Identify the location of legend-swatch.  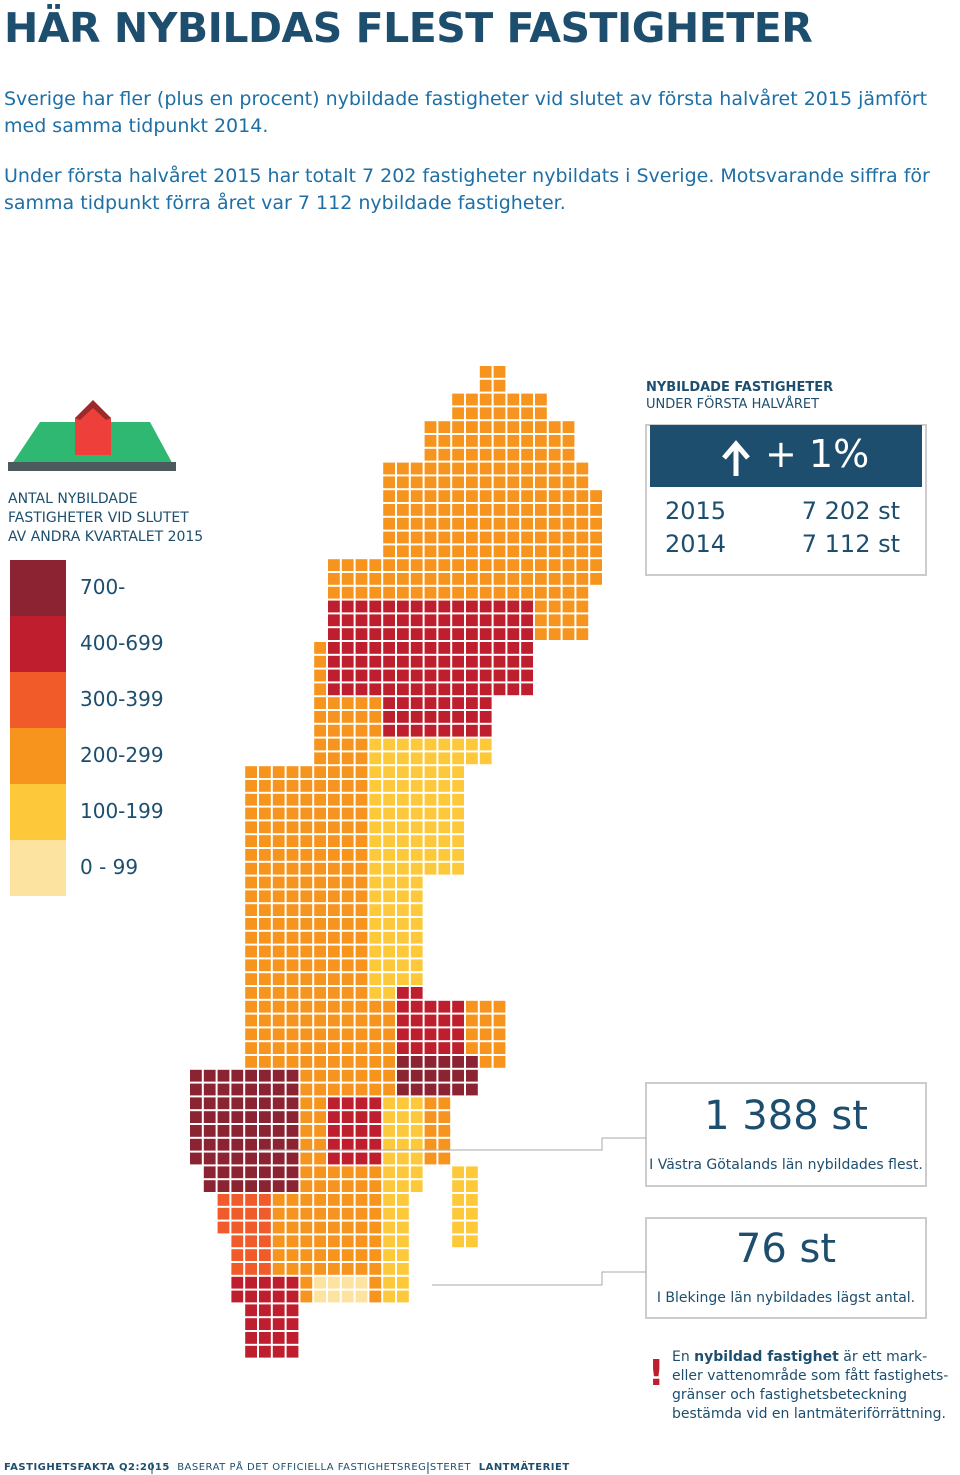
(38, 868).